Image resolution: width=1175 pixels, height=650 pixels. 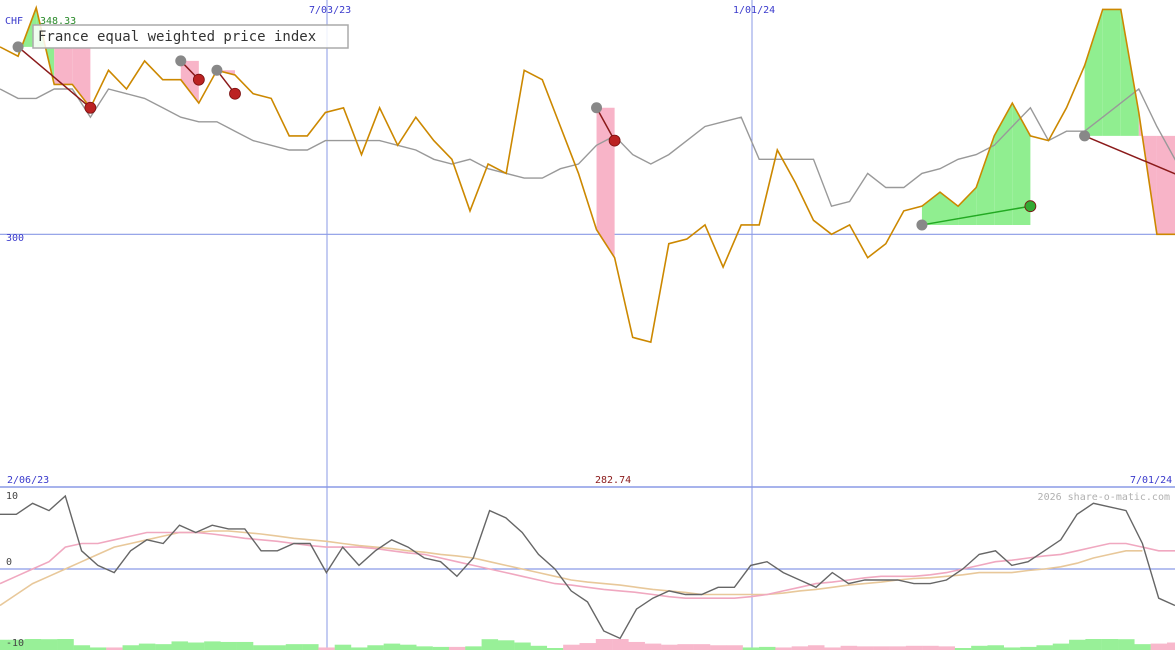 I want to click on legend-box: France equal weighted price index, so click(x=190, y=36).